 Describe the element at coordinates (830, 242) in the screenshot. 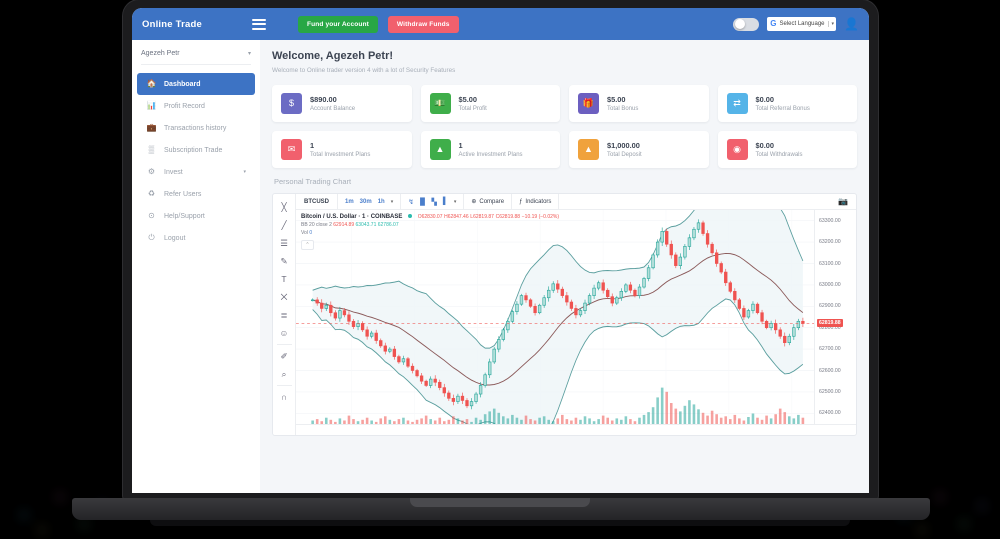

I see `price-tick: 63200.00` at that location.